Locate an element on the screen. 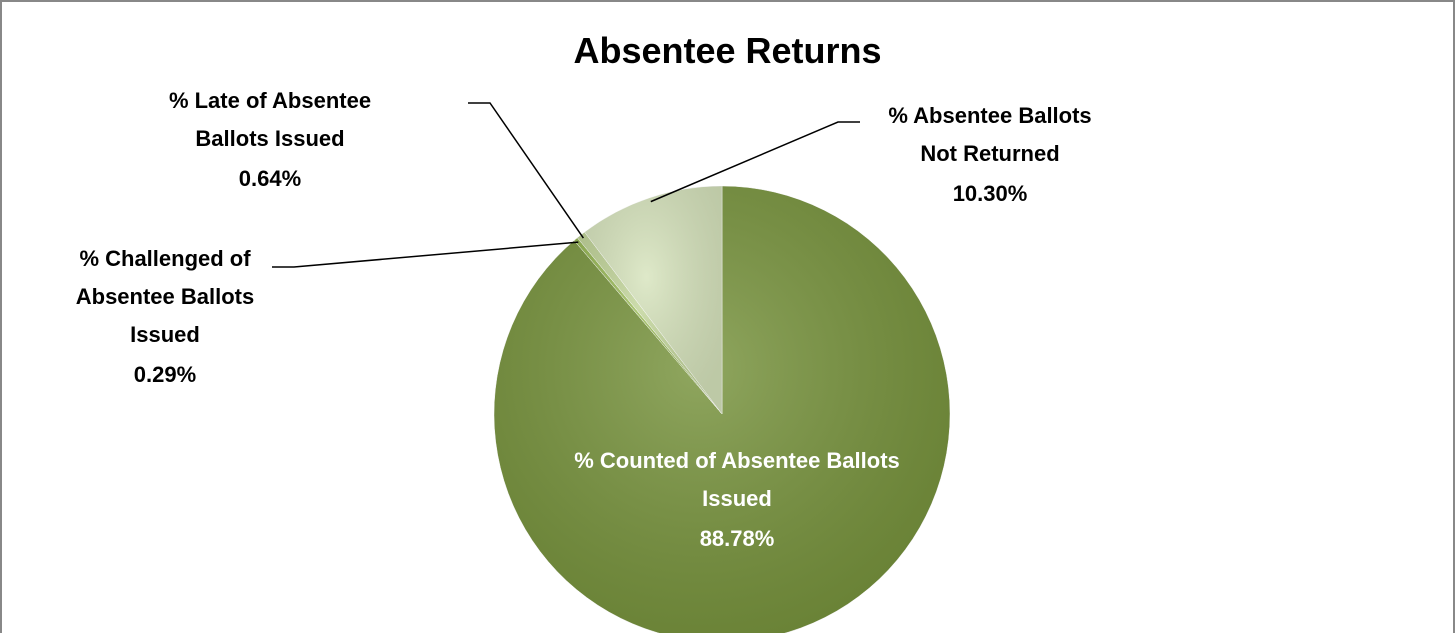 The height and width of the screenshot is (633, 1455). value-label: 10.30% is located at coordinates (990, 193).